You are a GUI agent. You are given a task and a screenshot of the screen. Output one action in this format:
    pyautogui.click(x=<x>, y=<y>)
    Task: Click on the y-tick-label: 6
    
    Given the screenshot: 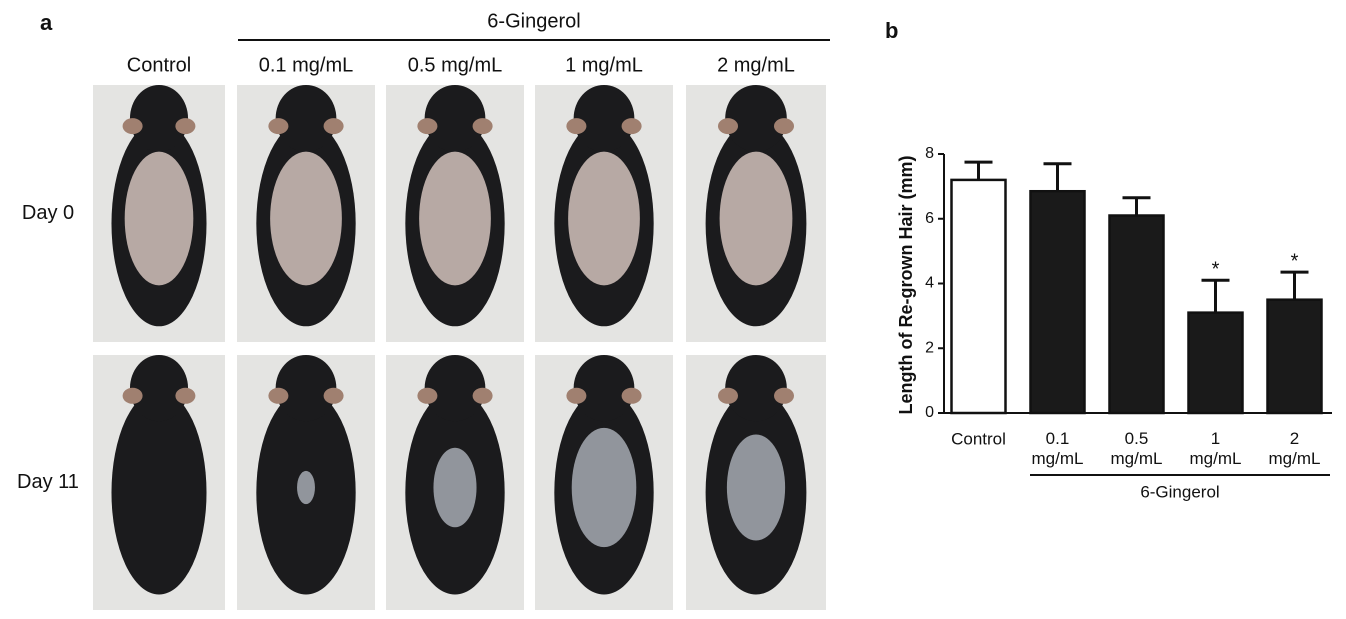 What is the action you would take?
    pyautogui.click(x=929, y=218)
    